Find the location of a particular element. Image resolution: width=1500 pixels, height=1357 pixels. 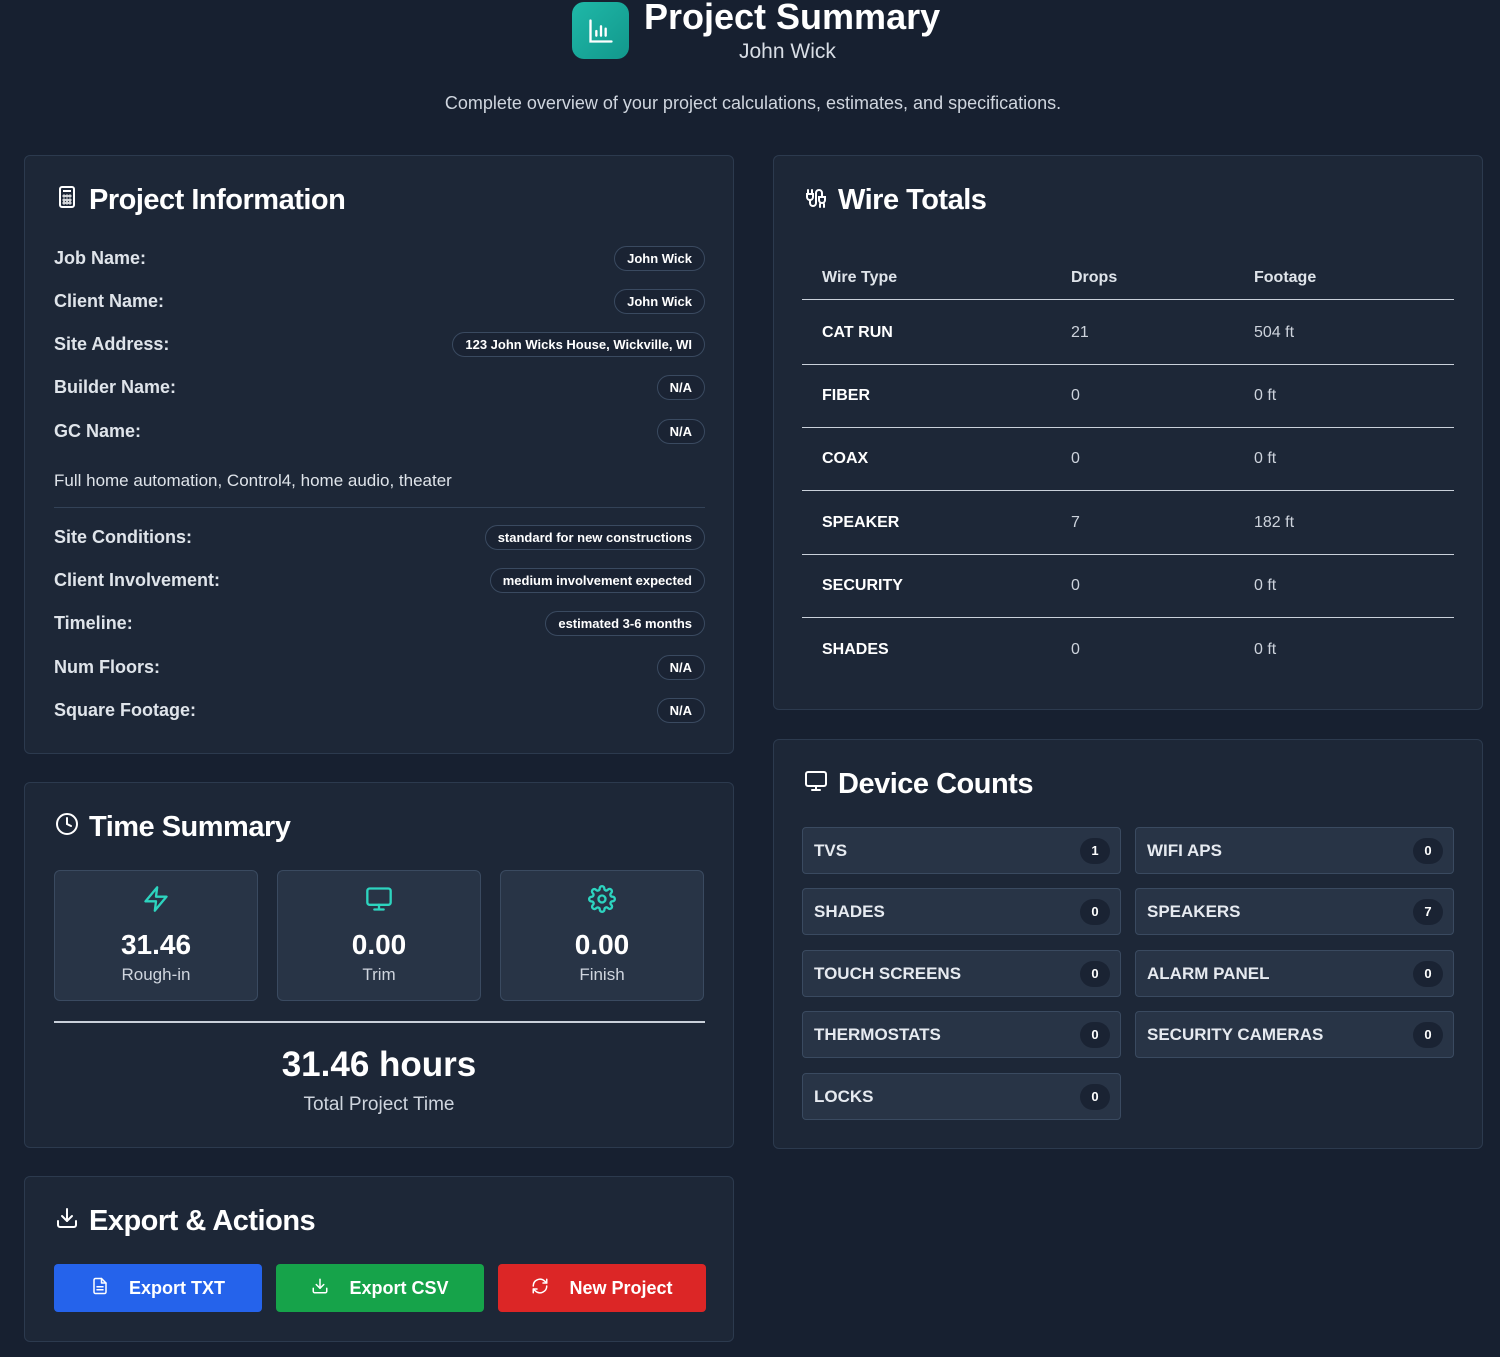

rough-in-hours: 31.46 is located at coordinates (156, 944).